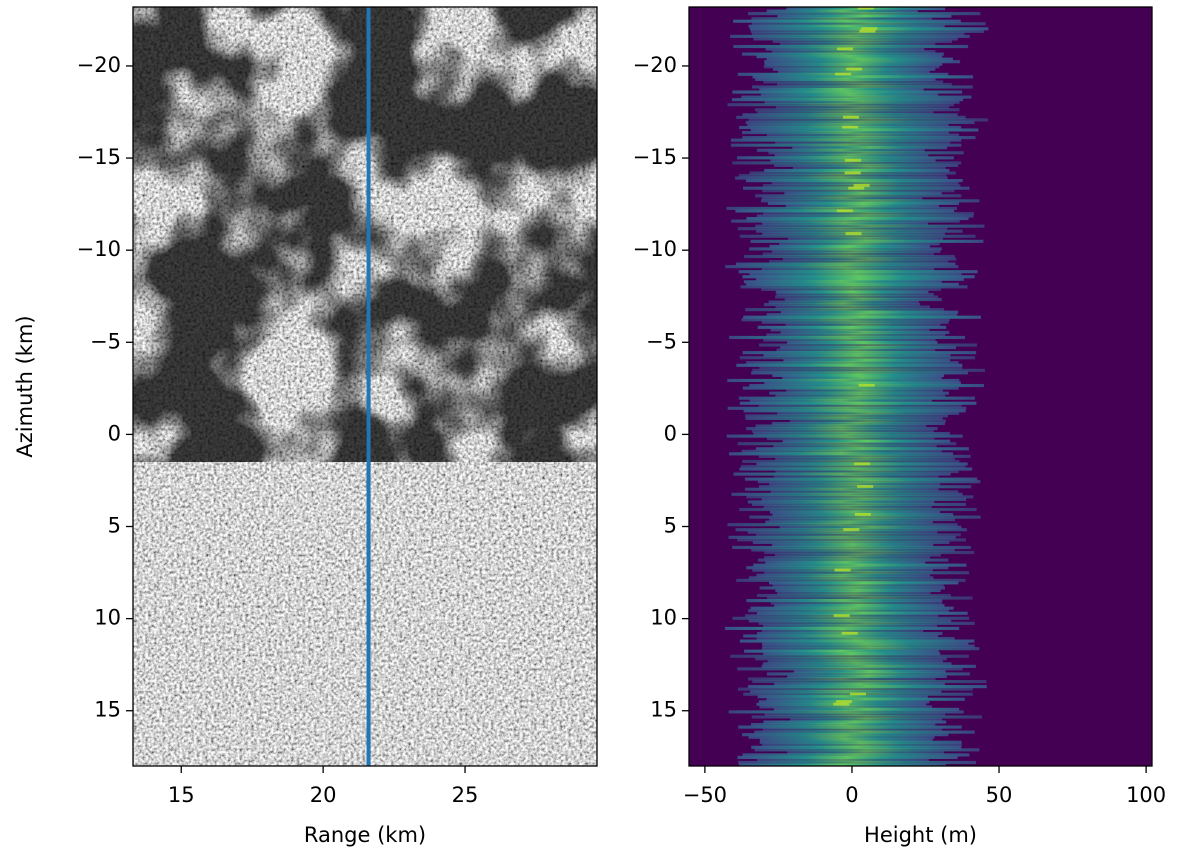 Image resolution: width=1180 pixels, height=860 pixels. I want to click on x-tick-label: −50, so click(705, 795).